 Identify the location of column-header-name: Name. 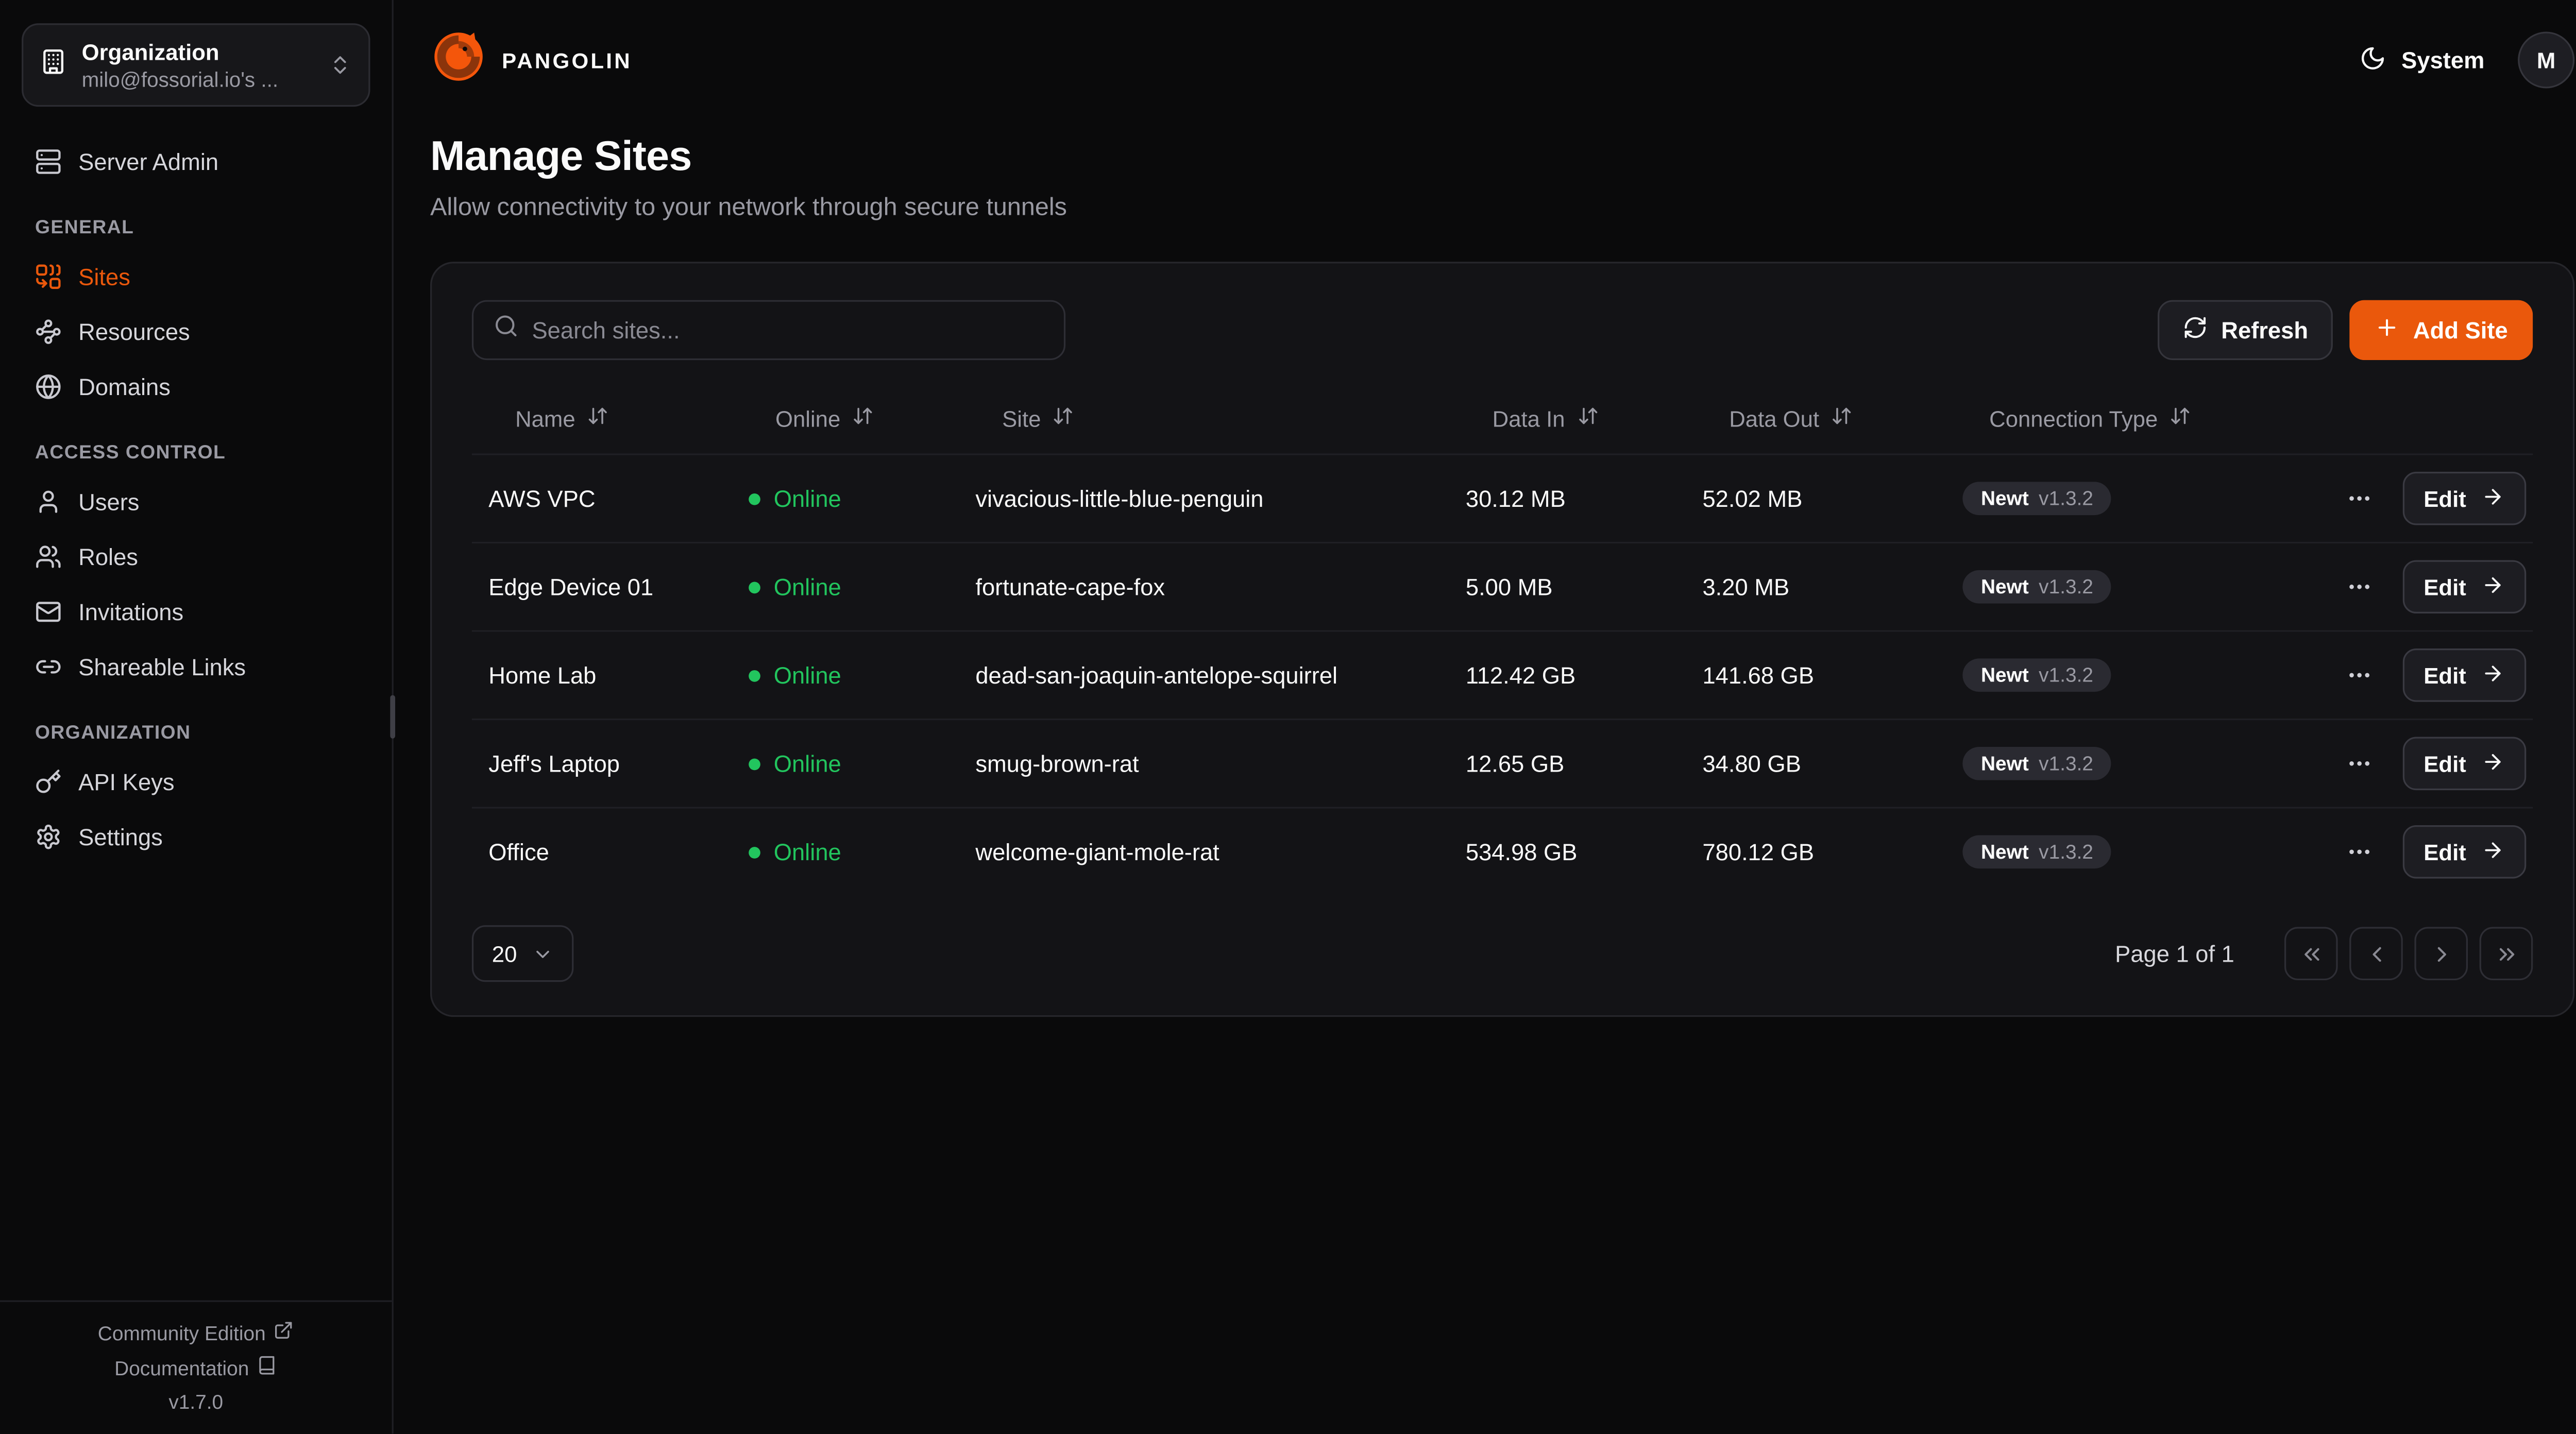
(602, 418).